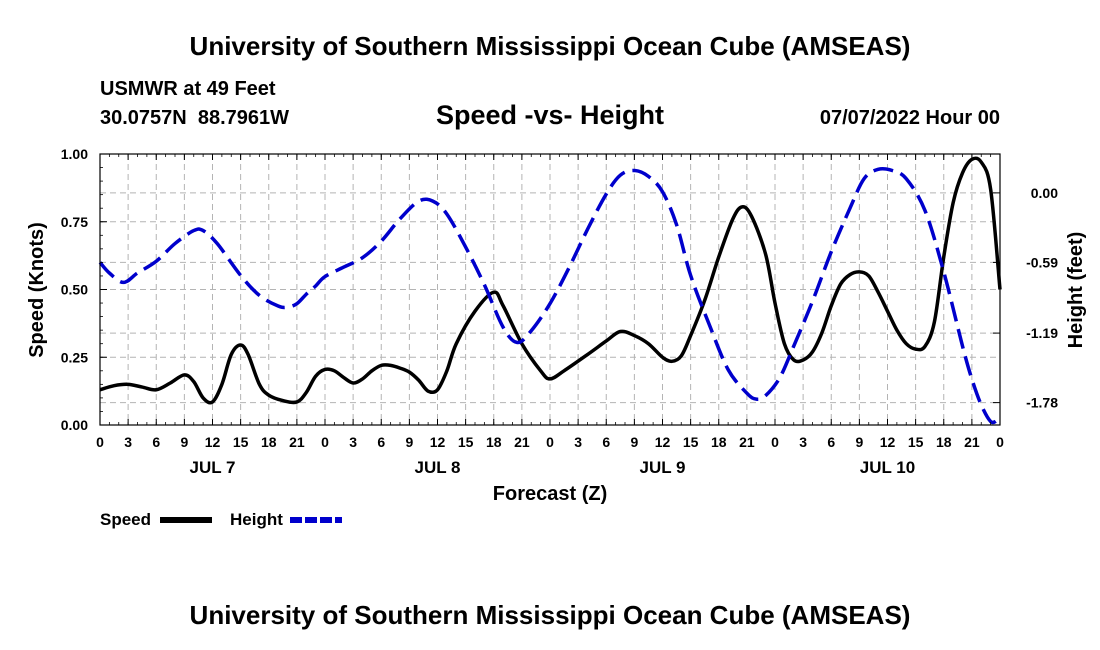 Image resolution: width=1100 pixels, height=650 pixels. What do you see at coordinates (1044, 193) in the screenshot?
I see `y-right-tick-label: 0.00` at bounding box center [1044, 193].